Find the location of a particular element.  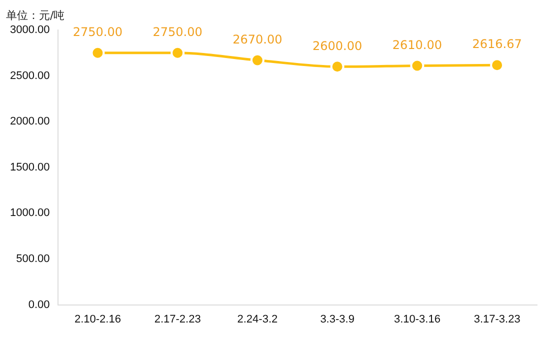

data-label: 2600.00 is located at coordinates (337, 45).